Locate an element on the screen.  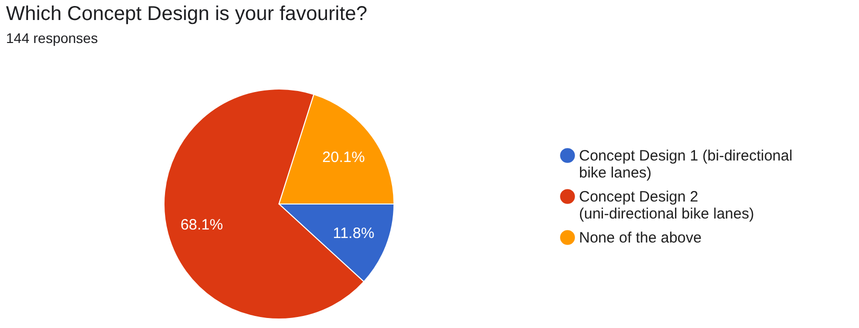
legend-label: Concept Design 1 (bi-directional bike lanes) is located at coordinates (685, 165).